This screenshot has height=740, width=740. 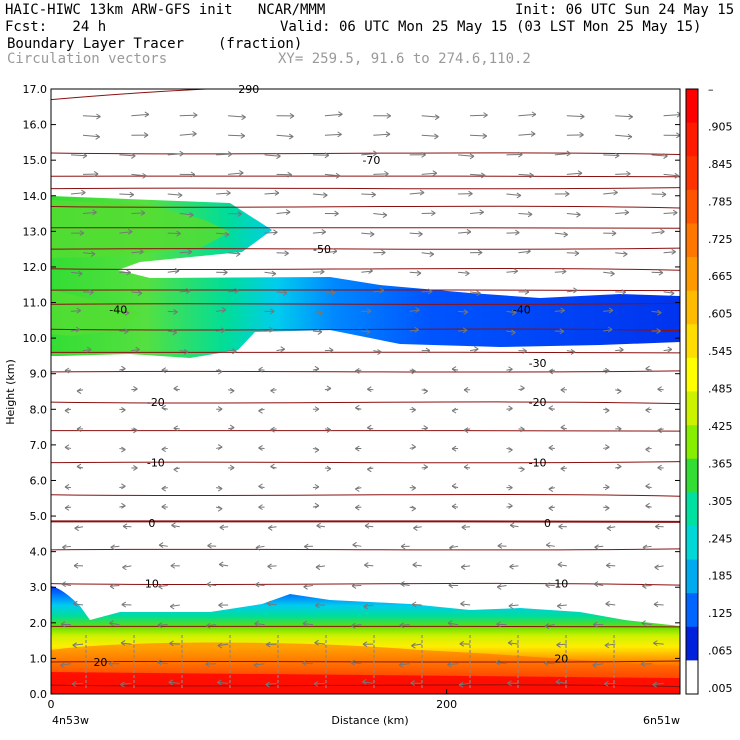 What do you see at coordinates (39, 480) in the screenshot?
I see `y-tick-label: 6.0` at bounding box center [39, 480].